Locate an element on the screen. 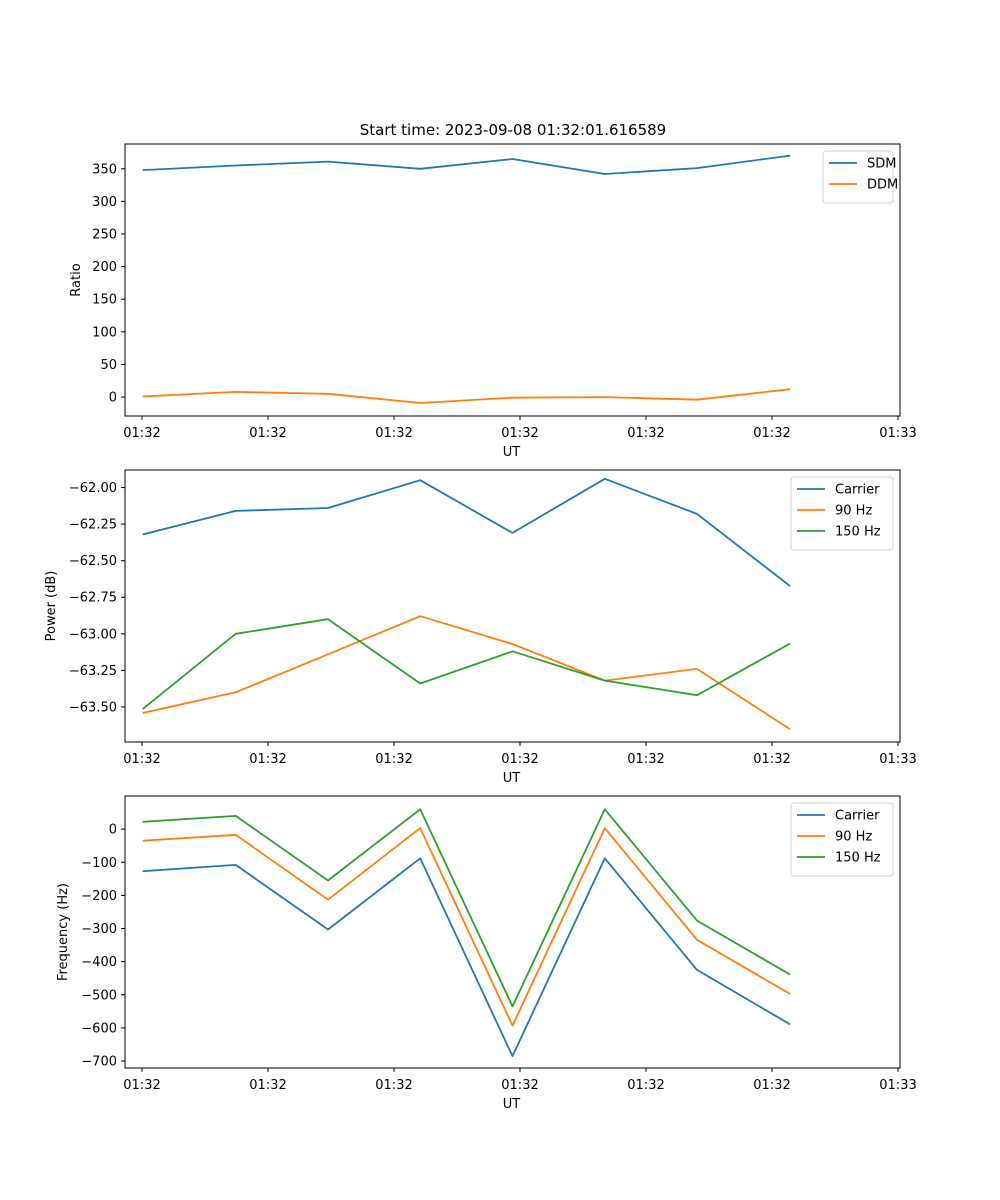 This screenshot has width=1000, height=1200. y-tick-label: −62.00 is located at coordinates (93, 488).